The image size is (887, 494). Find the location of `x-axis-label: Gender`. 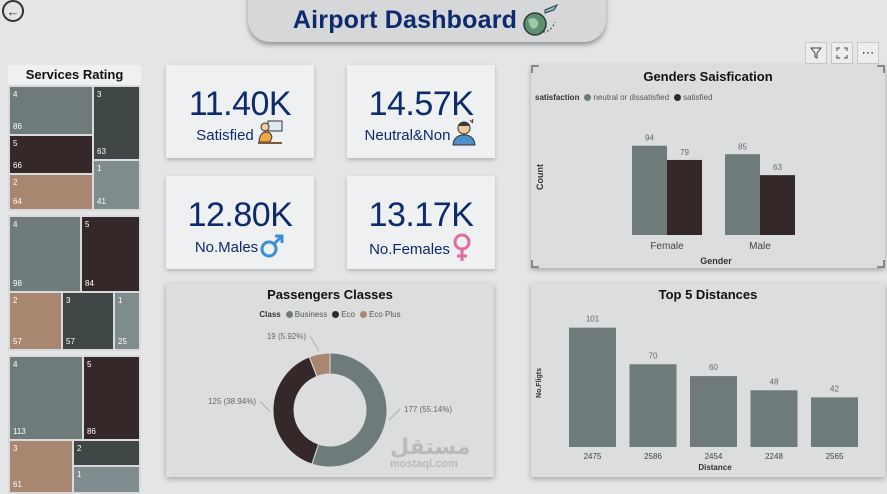

x-axis-label: Gender is located at coordinates (716, 261).